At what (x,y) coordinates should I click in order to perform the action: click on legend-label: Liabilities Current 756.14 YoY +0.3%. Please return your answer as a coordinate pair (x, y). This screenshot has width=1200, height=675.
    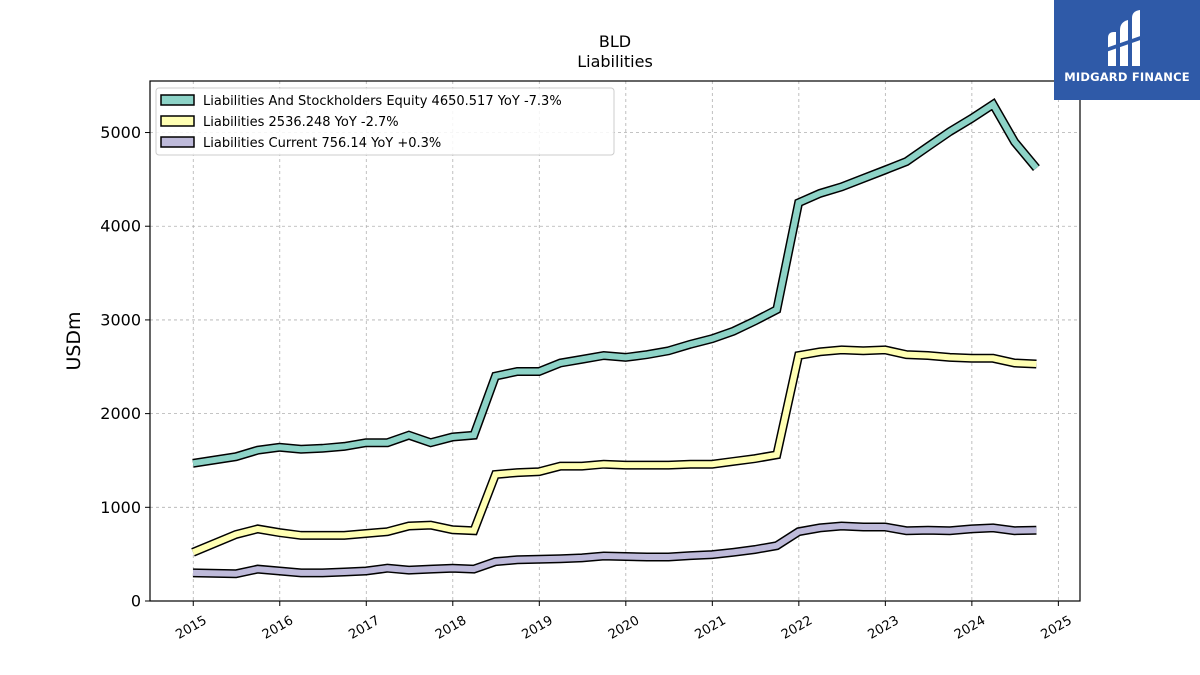
    Looking at the image, I should click on (322, 143).